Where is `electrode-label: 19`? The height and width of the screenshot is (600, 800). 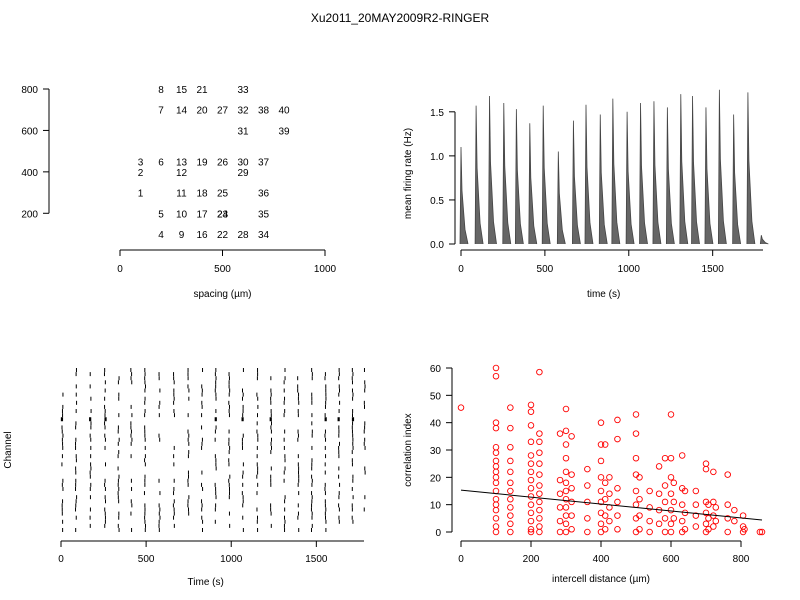
electrode-label: 19 is located at coordinates (202, 163).